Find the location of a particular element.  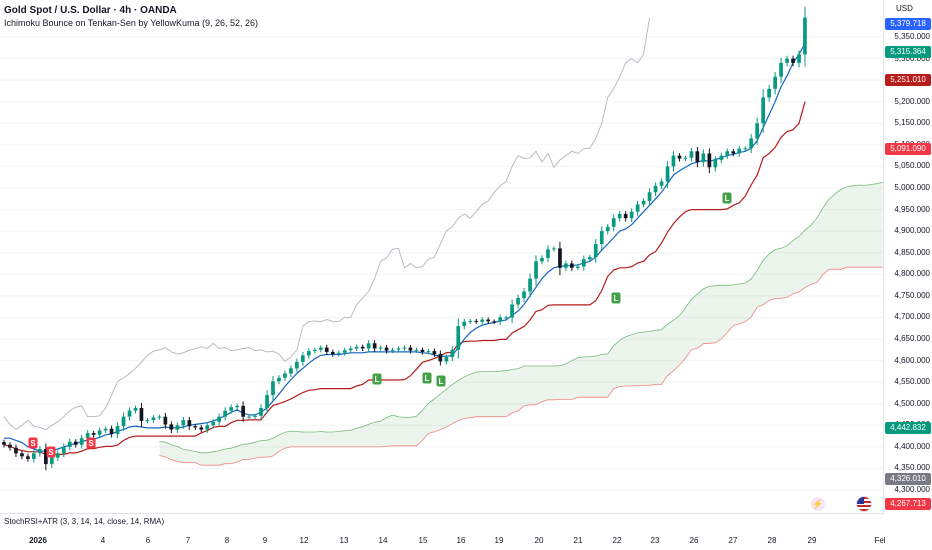

pane-divider is located at coordinates (441, 513).